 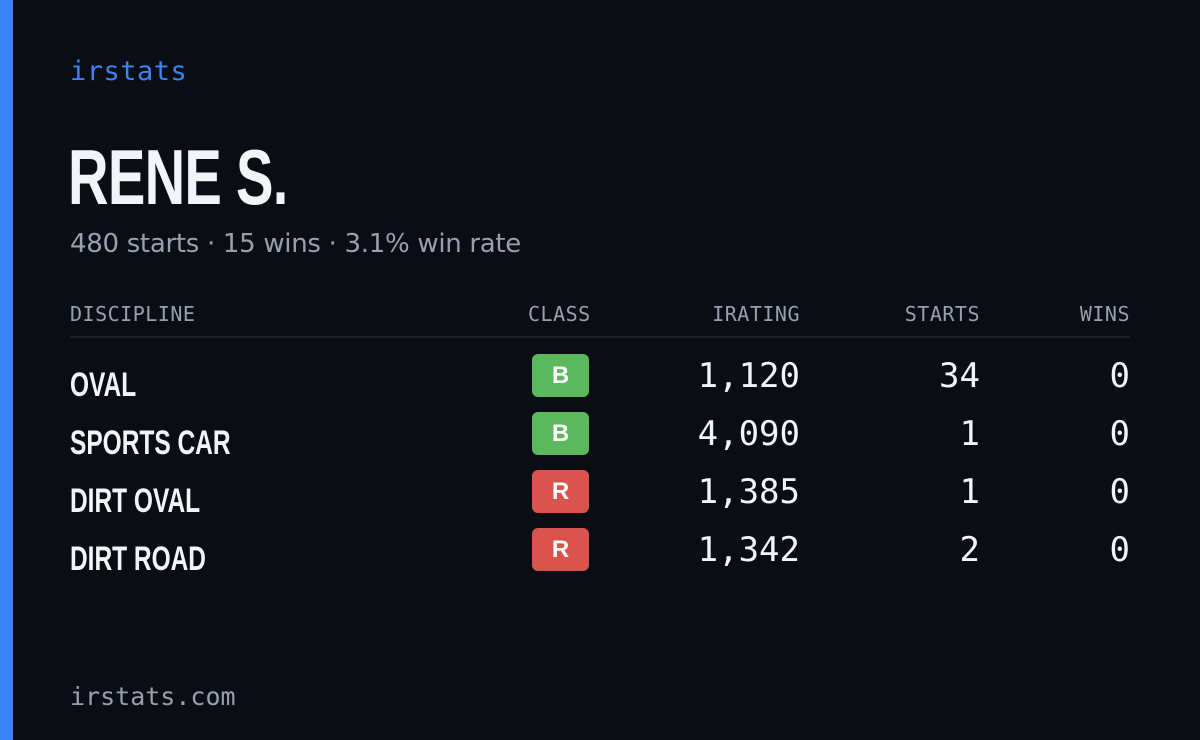 I want to click on stats-summary: 480 starts · 15 wins · 3.1% win rate, so click(x=296, y=244).